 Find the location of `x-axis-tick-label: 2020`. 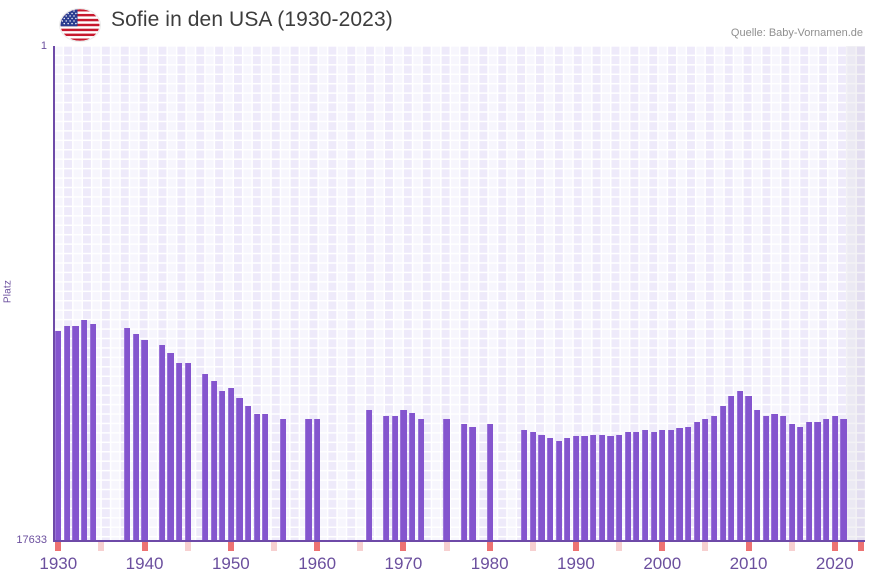

x-axis-tick-label: 2020 is located at coordinates (834, 563).